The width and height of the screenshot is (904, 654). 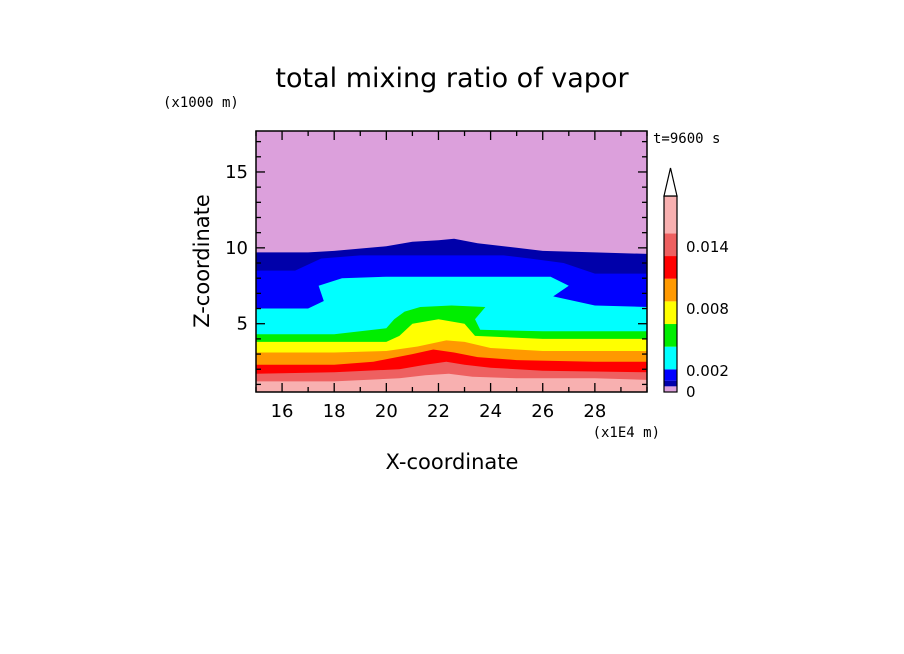 What do you see at coordinates (691, 392) in the screenshot?
I see `colorbar-label: 0` at bounding box center [691, 392].